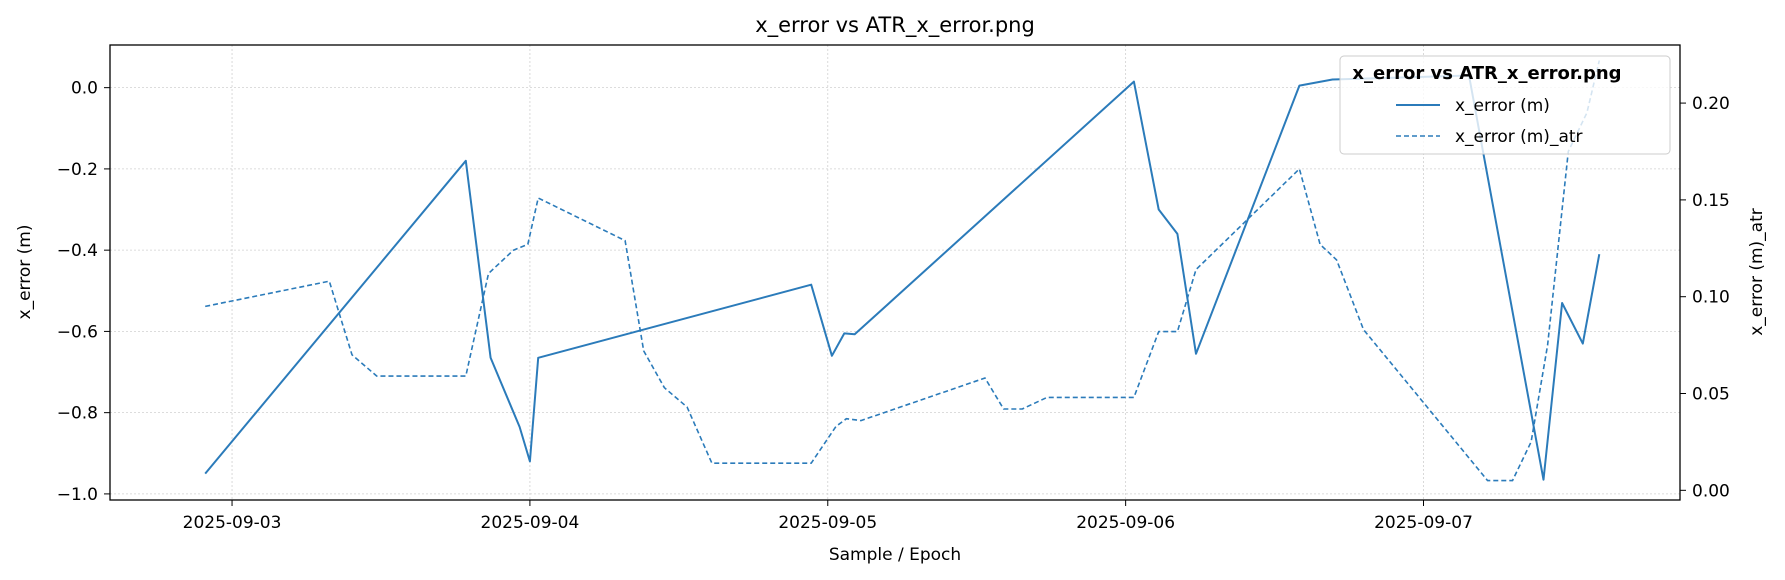 This screenshot has width=1785, height=580. I want to click on y-tick-label-left: −0.4, so click(77, 251).